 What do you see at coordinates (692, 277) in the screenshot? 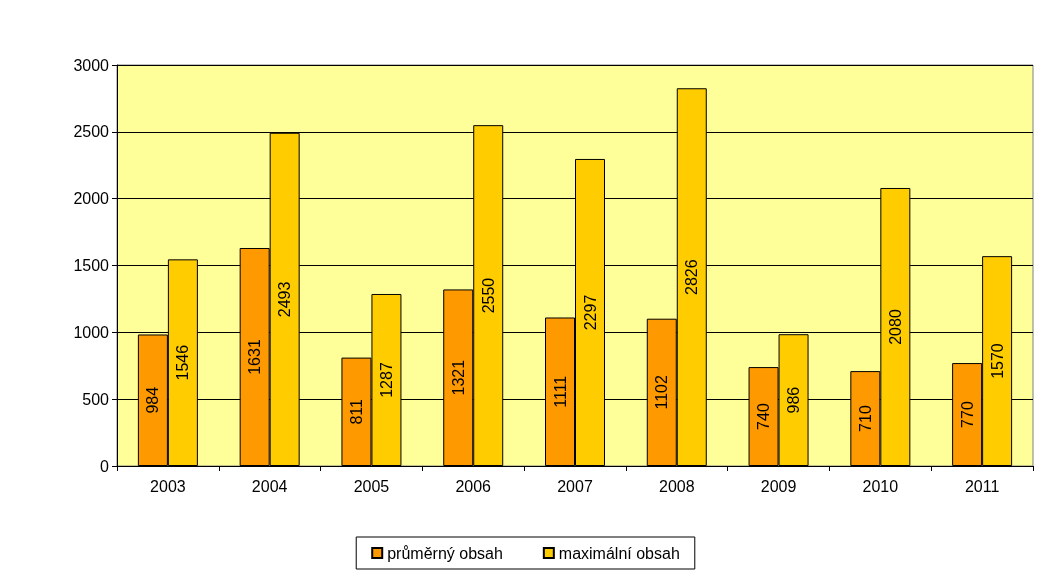
I see `data-label: 2826` at bounding box center [692, 277].